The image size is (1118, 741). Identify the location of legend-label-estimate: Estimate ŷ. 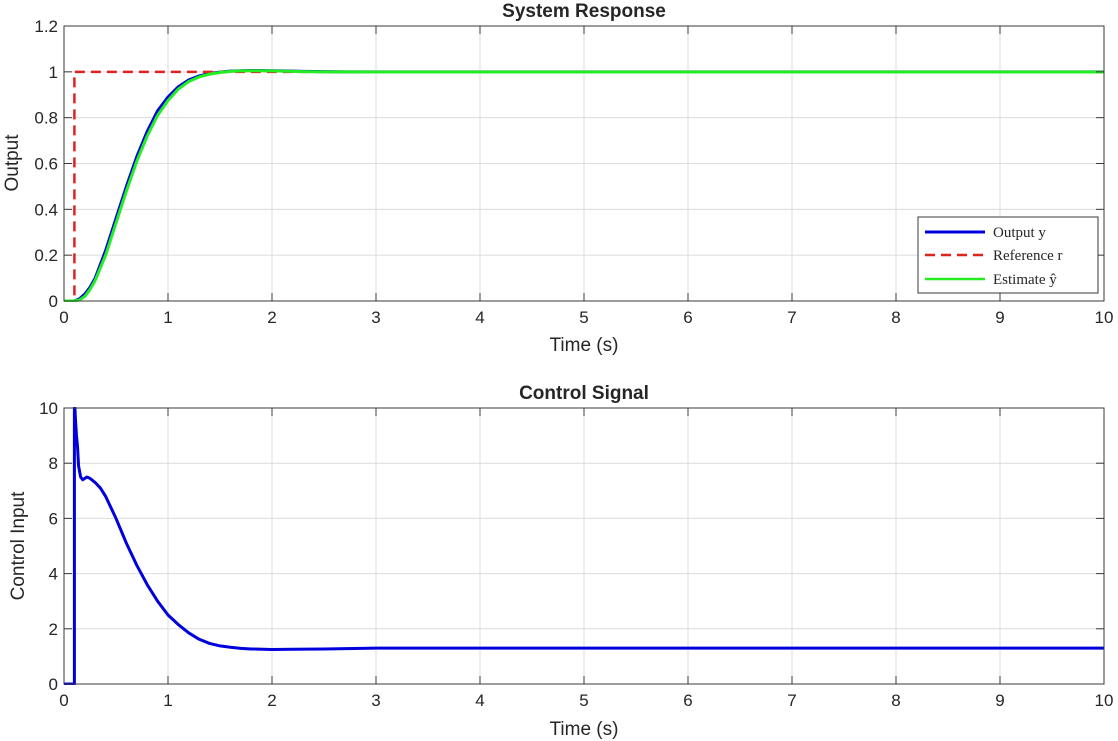
(1025, 280).